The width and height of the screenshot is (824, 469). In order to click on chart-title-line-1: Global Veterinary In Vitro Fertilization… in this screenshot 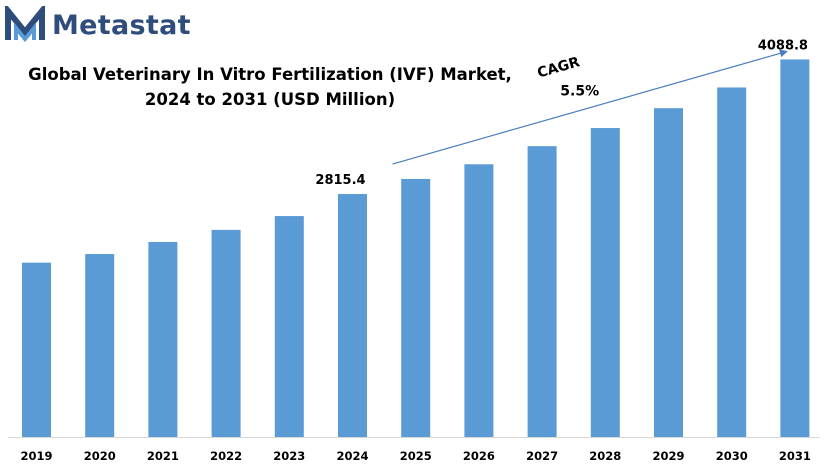, I will do `click(270, 74)`.